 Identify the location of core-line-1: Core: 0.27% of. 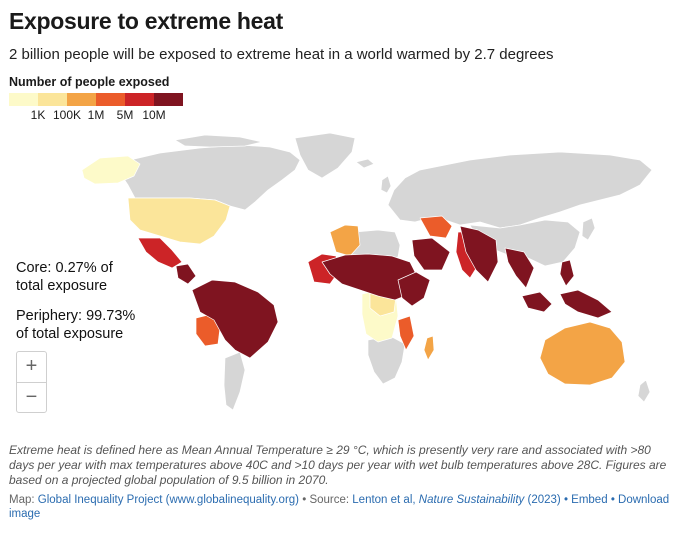
(64, 268).